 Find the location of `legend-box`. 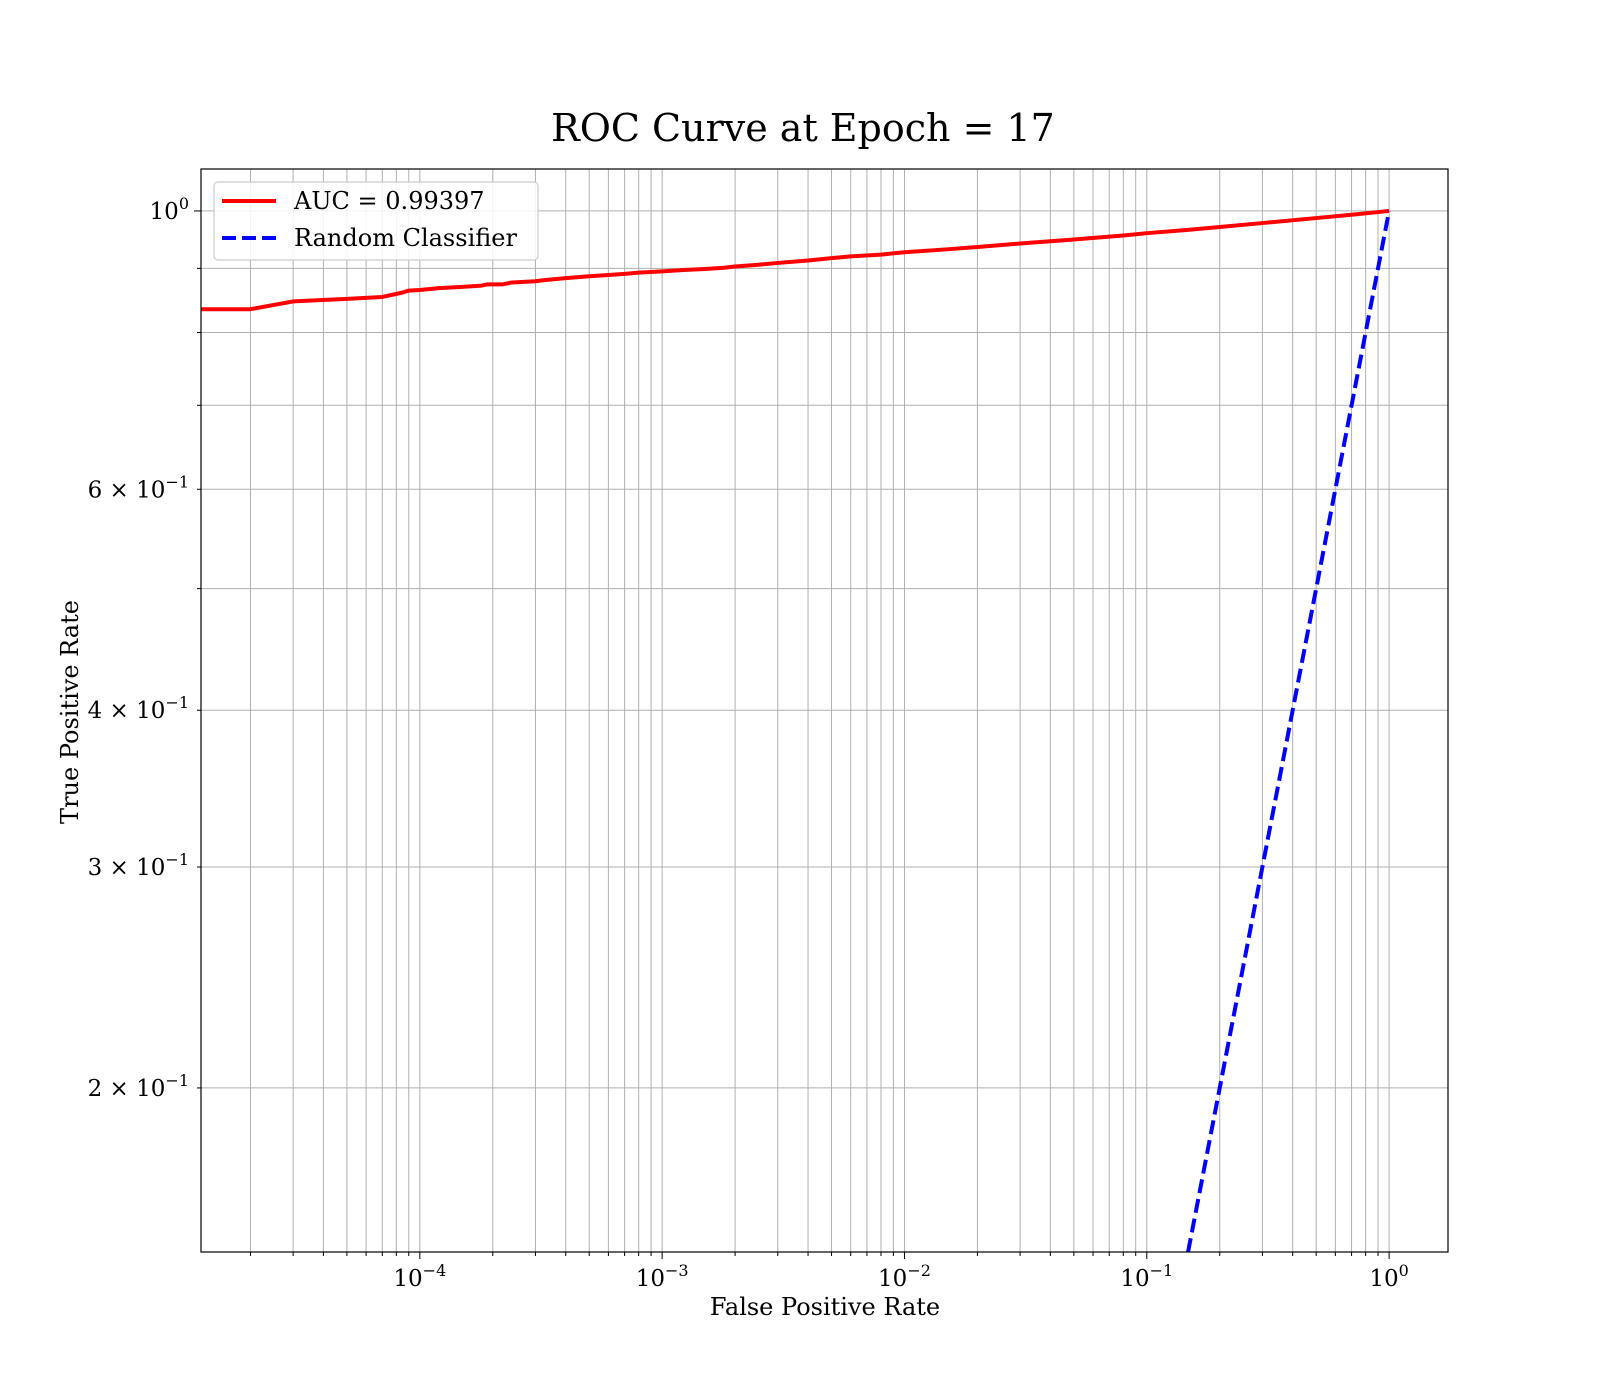

legend-box is located at coordinates (376, 221).